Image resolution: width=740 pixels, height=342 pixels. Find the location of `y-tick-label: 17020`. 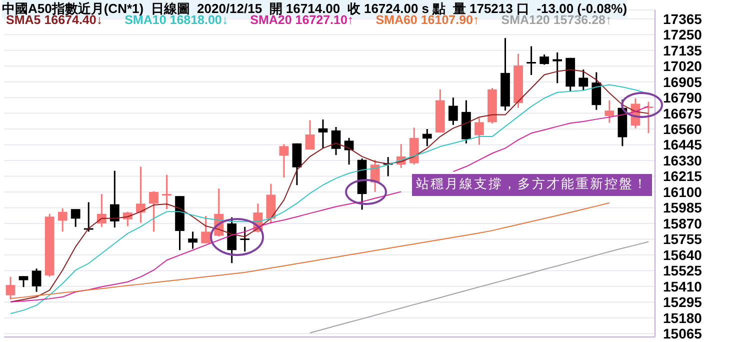

y-tick-label: 17020 is located at coordinates (682, 66).